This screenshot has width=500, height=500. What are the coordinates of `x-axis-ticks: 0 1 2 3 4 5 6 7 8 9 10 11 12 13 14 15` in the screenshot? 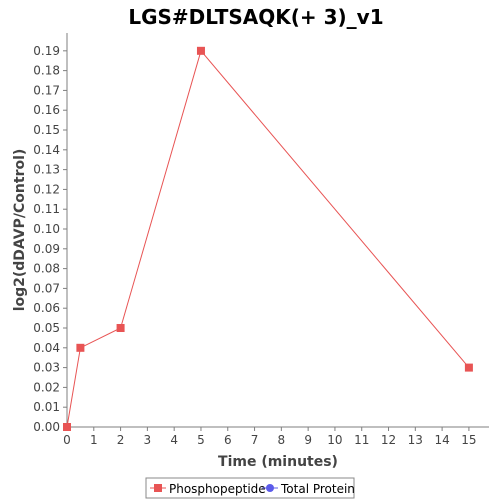 It's located at (270, 437).